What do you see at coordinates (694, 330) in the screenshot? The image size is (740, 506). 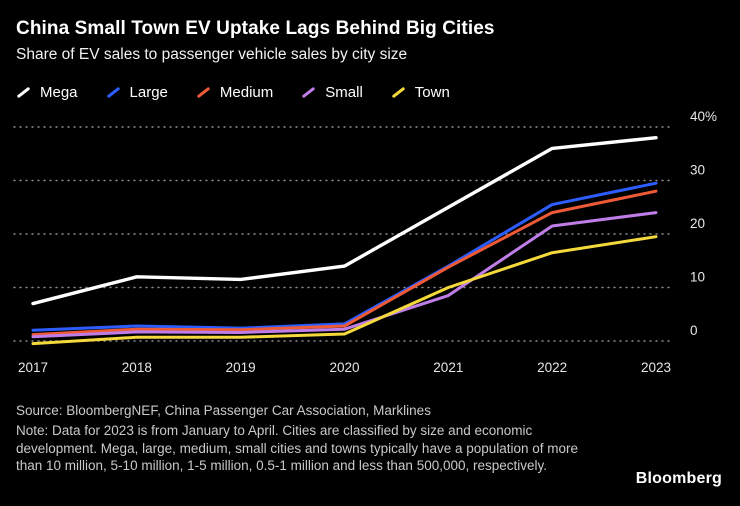 I see `y-axis-label-0: 0` at bounding box center [694, 330].